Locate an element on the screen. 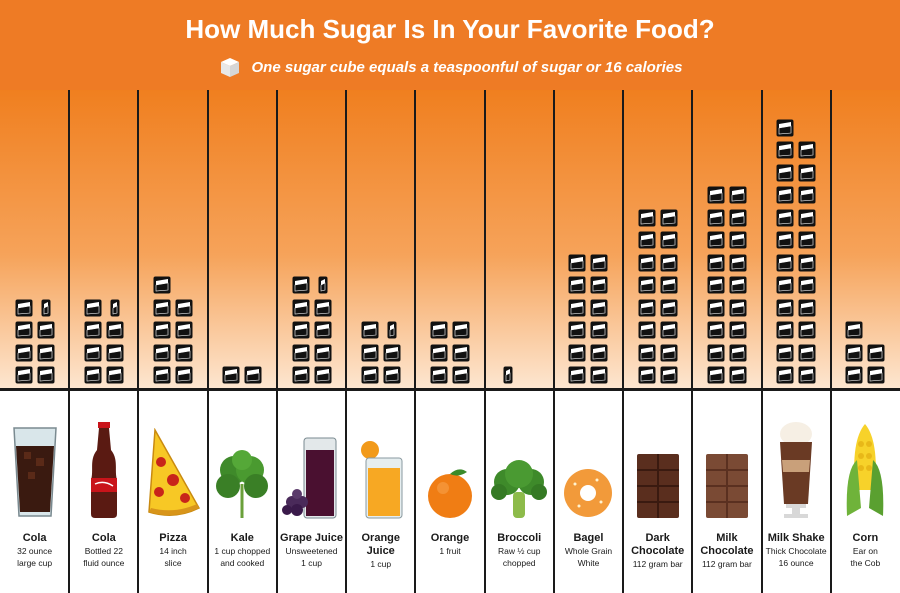 The height and width of the screenshot is (593, 900). cola-glass-icon is located at coordinates (35, 472).